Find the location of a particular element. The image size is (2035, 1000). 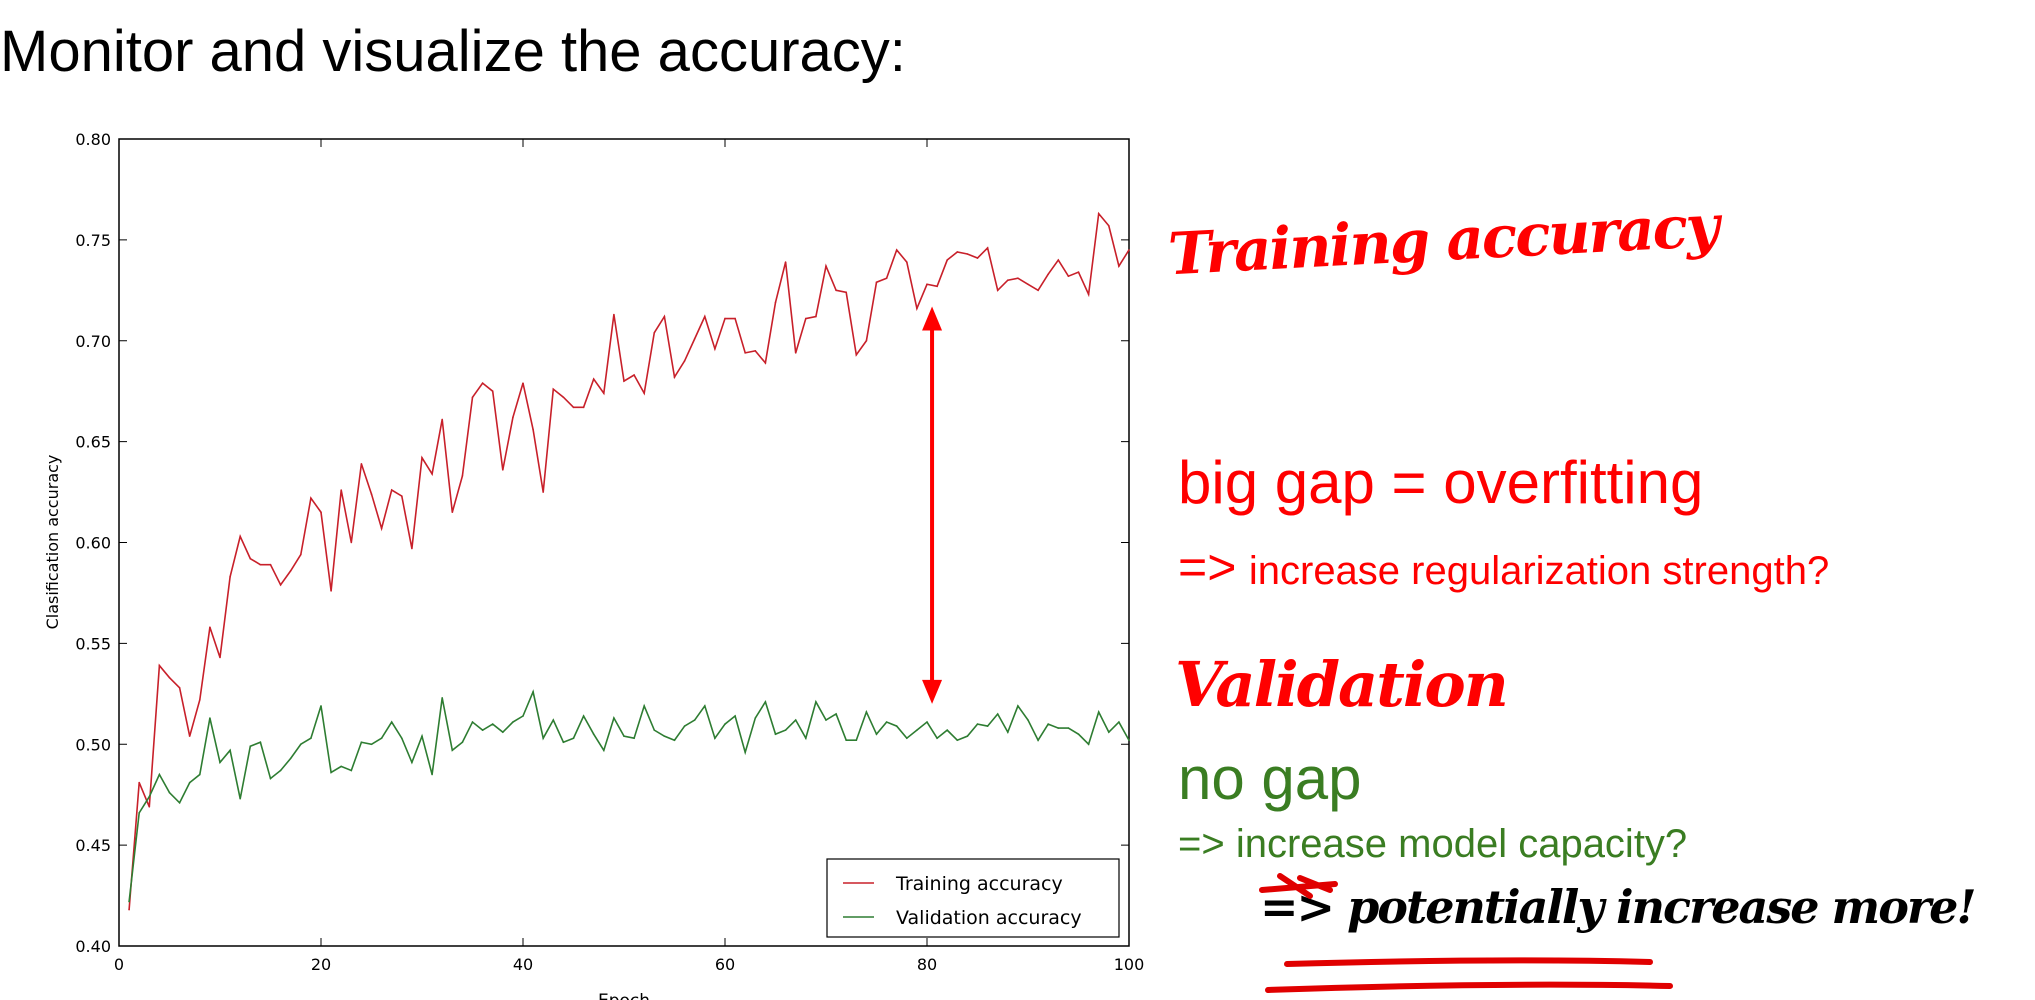

validation-accuracy-line is located at coordinates (629, 795).